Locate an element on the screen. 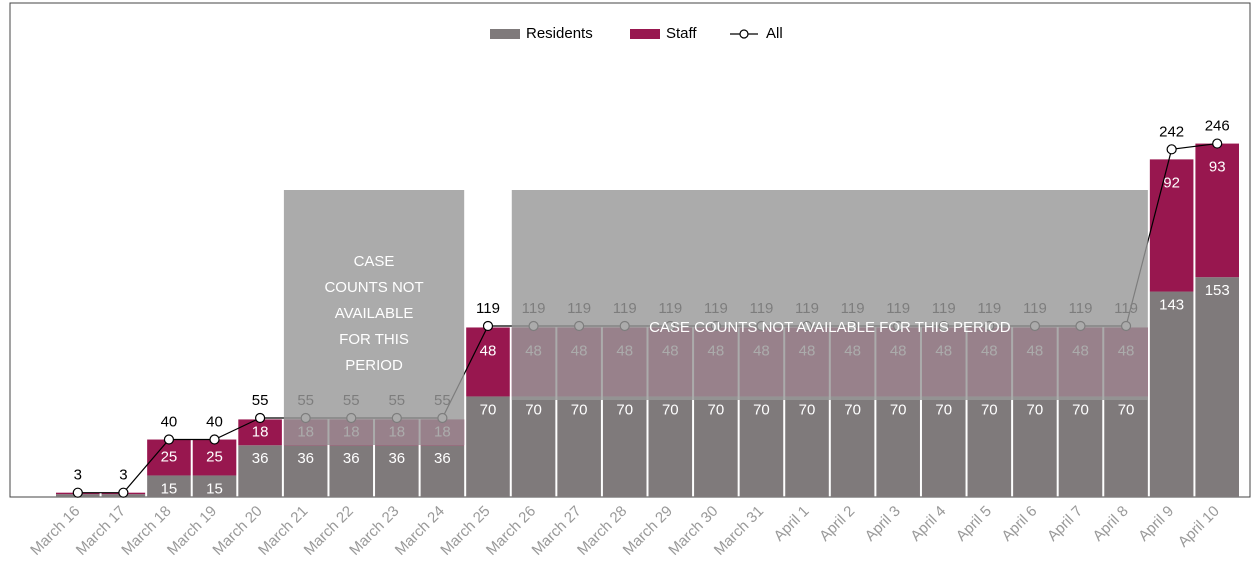 The height and width of the screenshot is (582, 1256). value-label: 153 is located at coordinates (1217, 290).